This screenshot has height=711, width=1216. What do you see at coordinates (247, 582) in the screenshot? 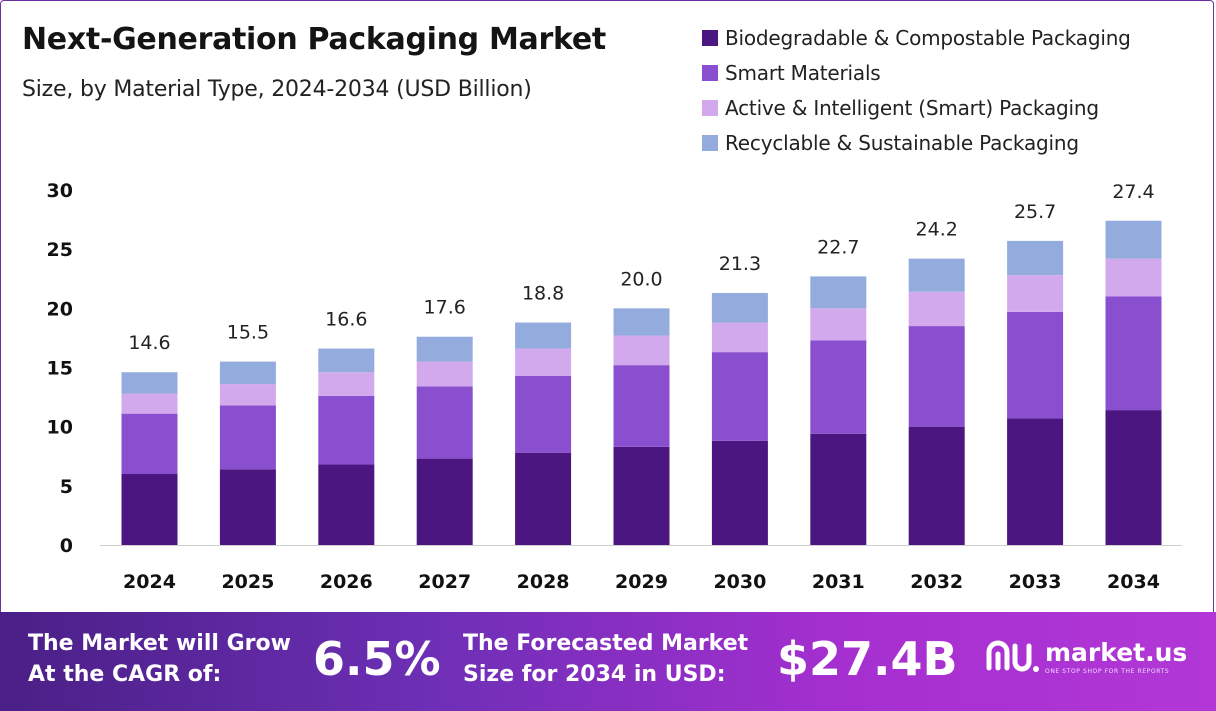
I see `x-tick-label: 2025` at bounding box center [247, 582].